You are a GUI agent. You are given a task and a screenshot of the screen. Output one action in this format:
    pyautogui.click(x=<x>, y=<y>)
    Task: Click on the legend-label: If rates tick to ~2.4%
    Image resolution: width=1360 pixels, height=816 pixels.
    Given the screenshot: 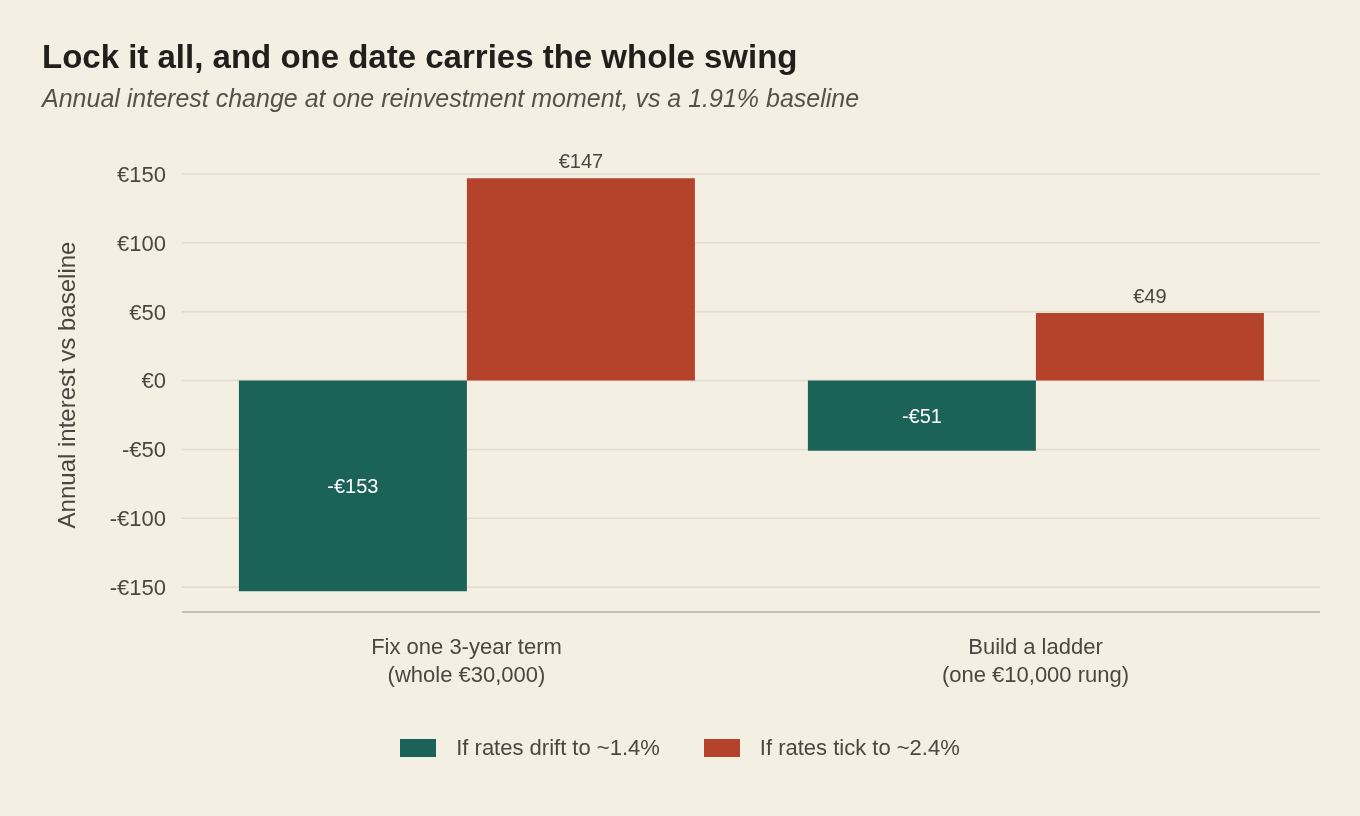 What is the action you would take?
    pyautogui.click(x=859, y=748)
    